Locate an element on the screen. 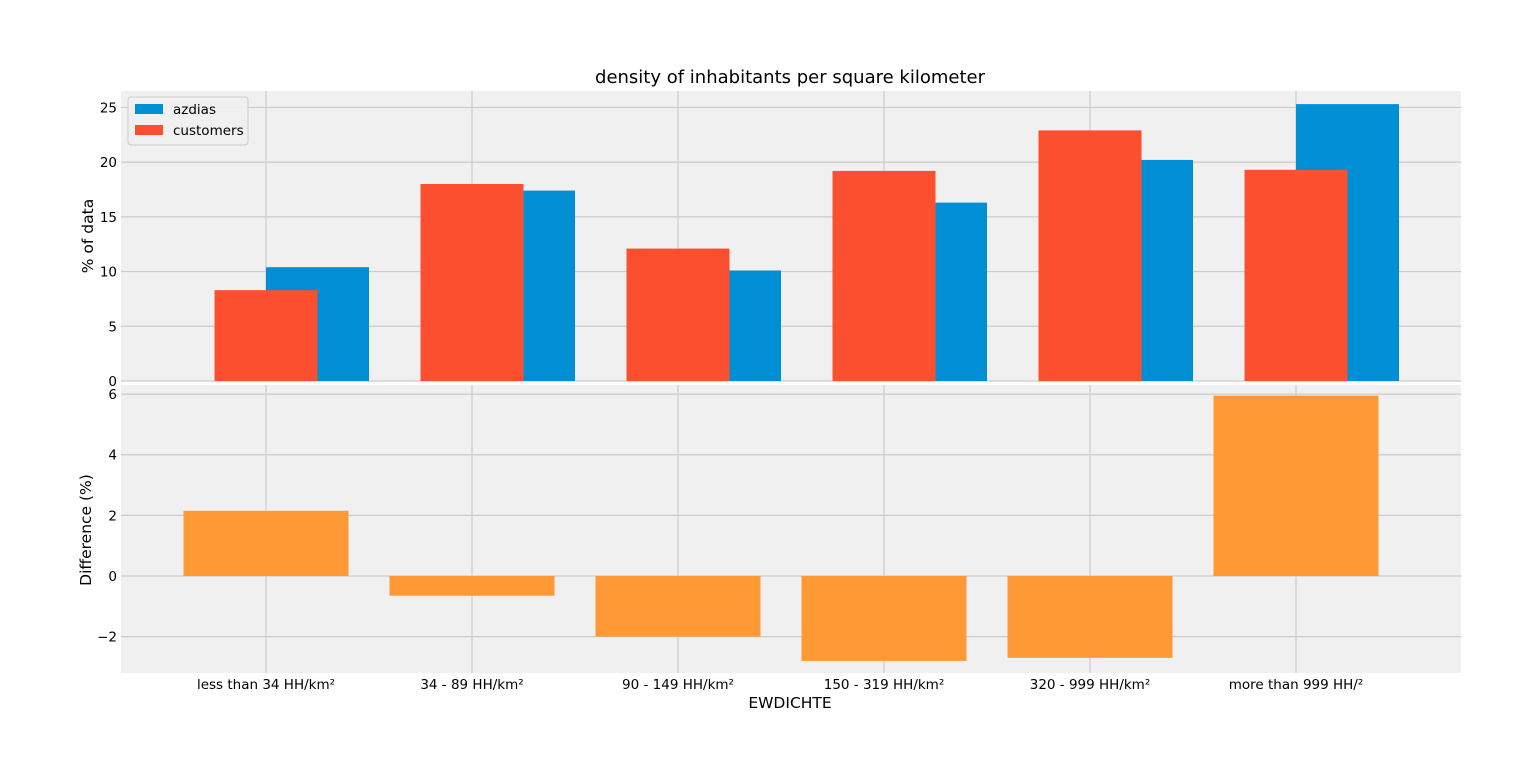 This screenshot has height=772, width=1536. top-y-tick-label: 0 is located at coordinates (112, 382).